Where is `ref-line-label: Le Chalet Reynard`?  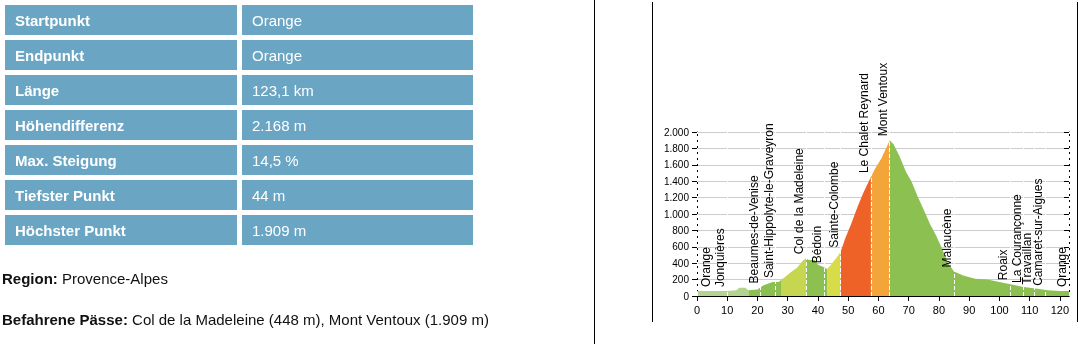
ref-line-label: Le Chalet Reynard is located at coordinates (863, 123).